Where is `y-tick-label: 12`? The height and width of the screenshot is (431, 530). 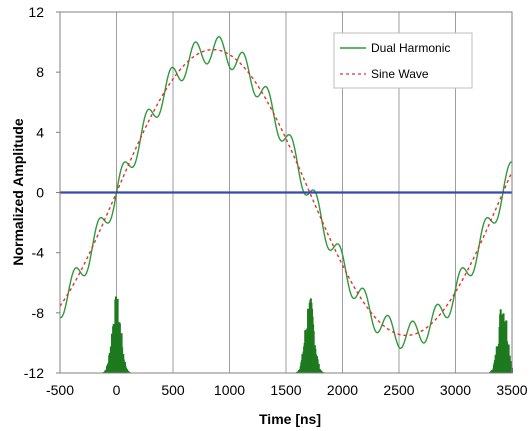 y-tick-label: 12 is located at coordinates (36, 12).